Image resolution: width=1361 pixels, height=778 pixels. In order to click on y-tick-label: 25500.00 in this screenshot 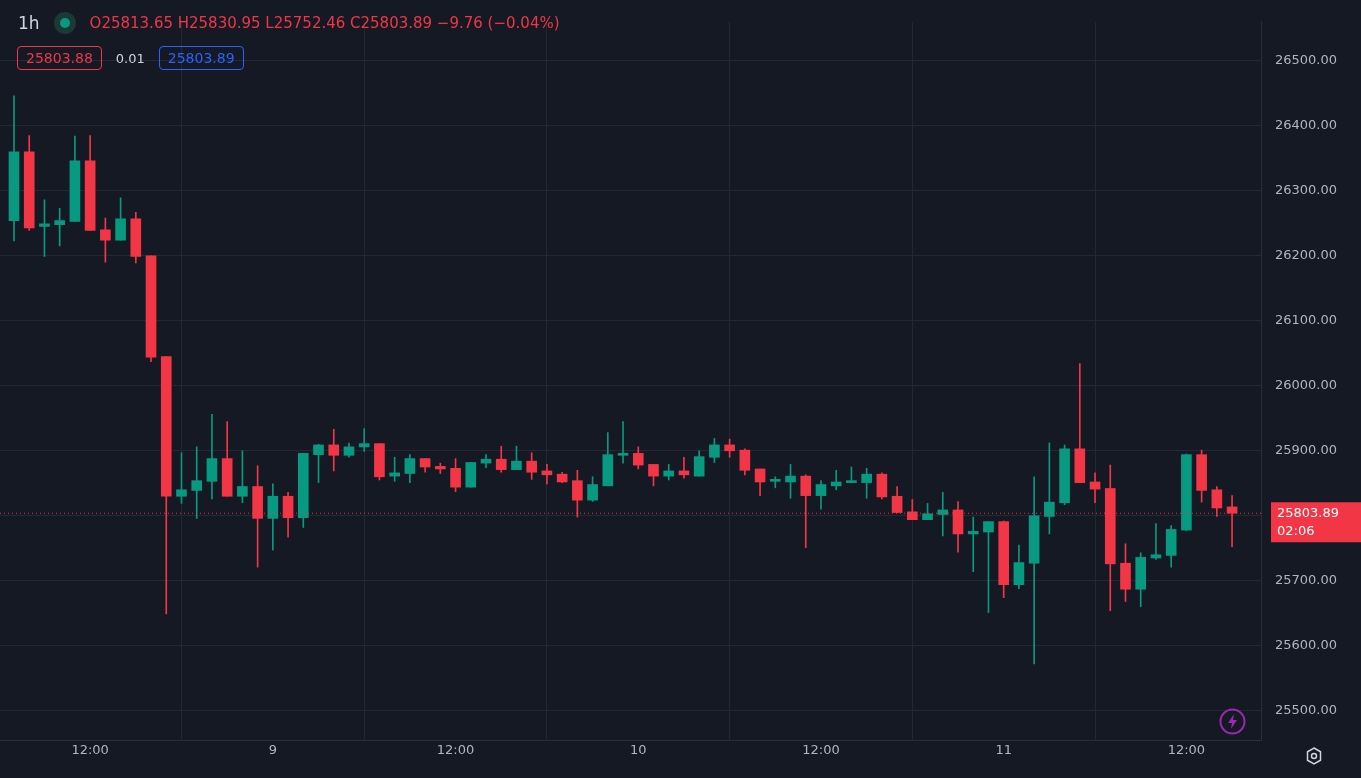, I will do `click(1306, 710)`.